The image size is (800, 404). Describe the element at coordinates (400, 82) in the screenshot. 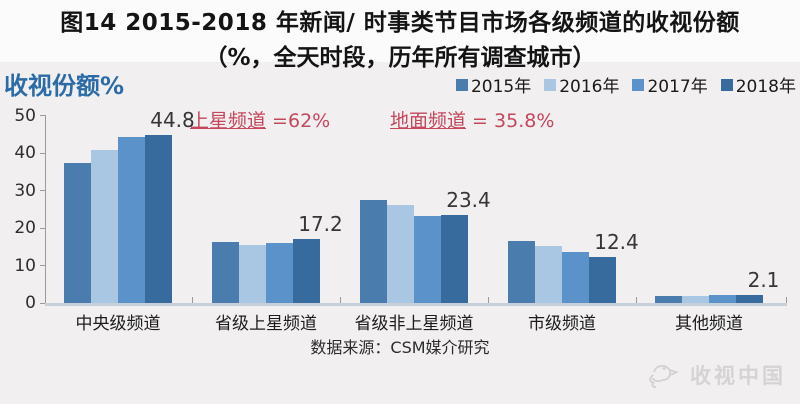

I see `subheader: 收视份额% 2015年 2016年 2017年 2018年` at that location.